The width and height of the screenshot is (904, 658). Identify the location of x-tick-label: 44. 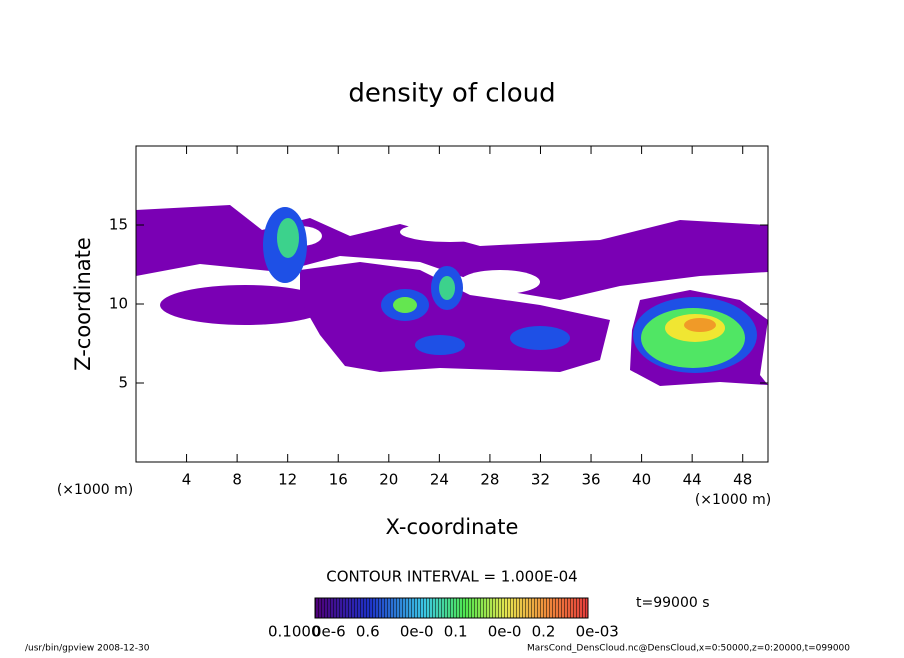
(692, 480).